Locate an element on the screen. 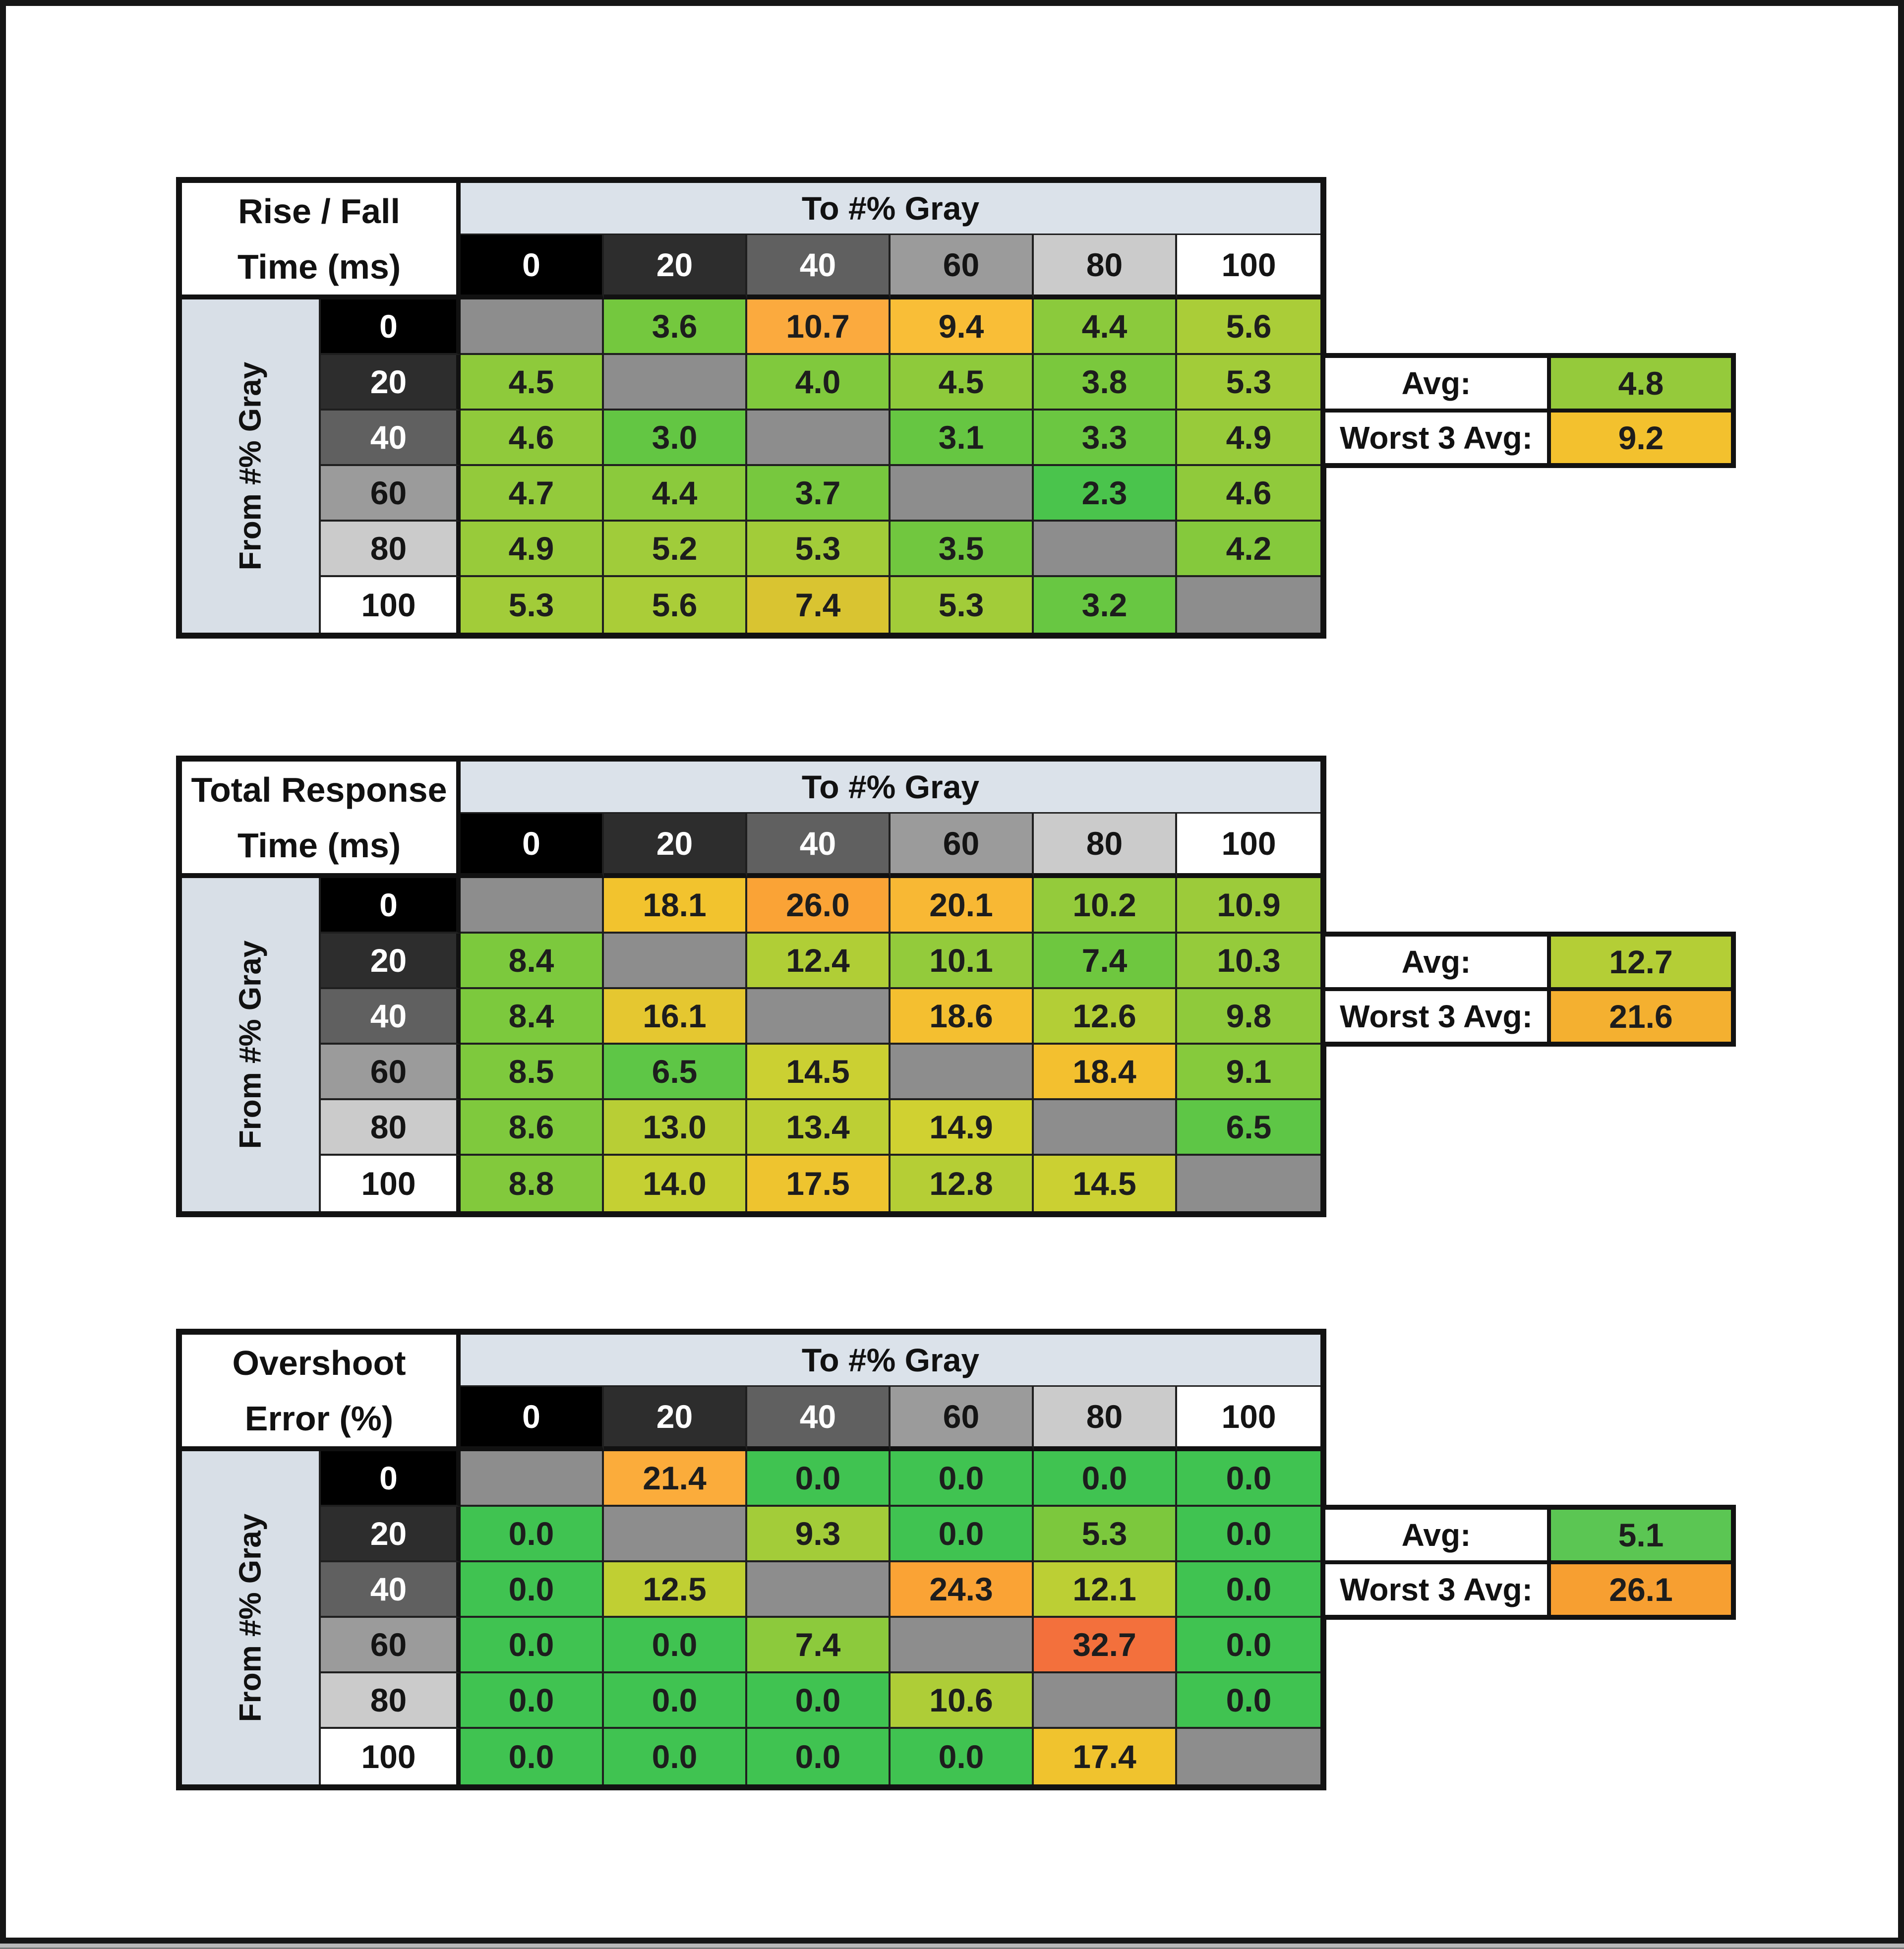  cell-from0-to60: 20.1 is located at coordinates (962, 906).